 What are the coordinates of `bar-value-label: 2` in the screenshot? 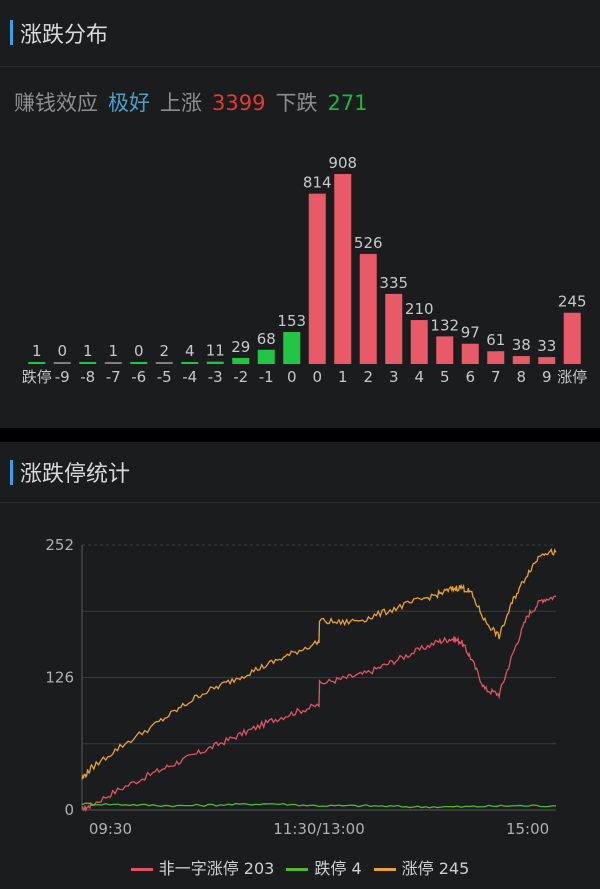 It's located at (164, 351).